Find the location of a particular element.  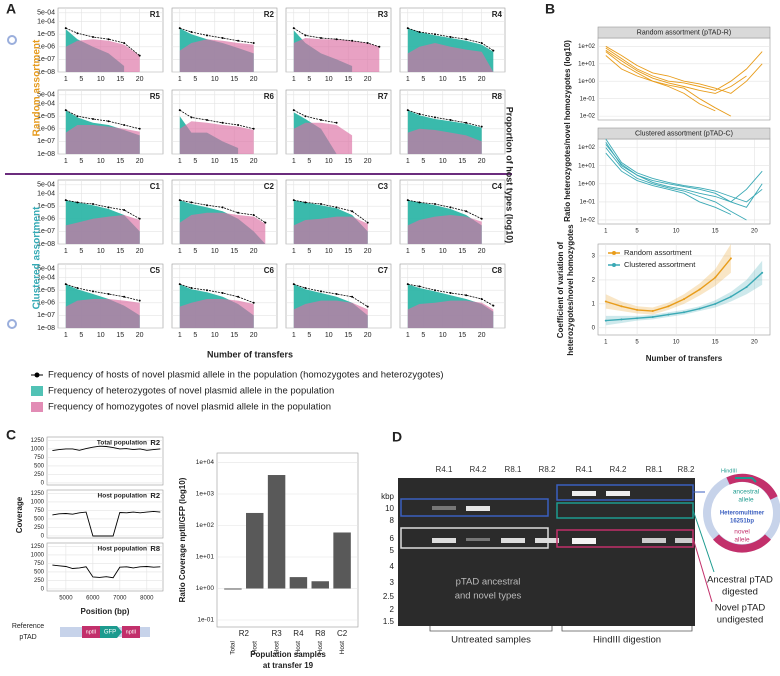

y-tick-label: 750 is located at coordinates (39, 564).